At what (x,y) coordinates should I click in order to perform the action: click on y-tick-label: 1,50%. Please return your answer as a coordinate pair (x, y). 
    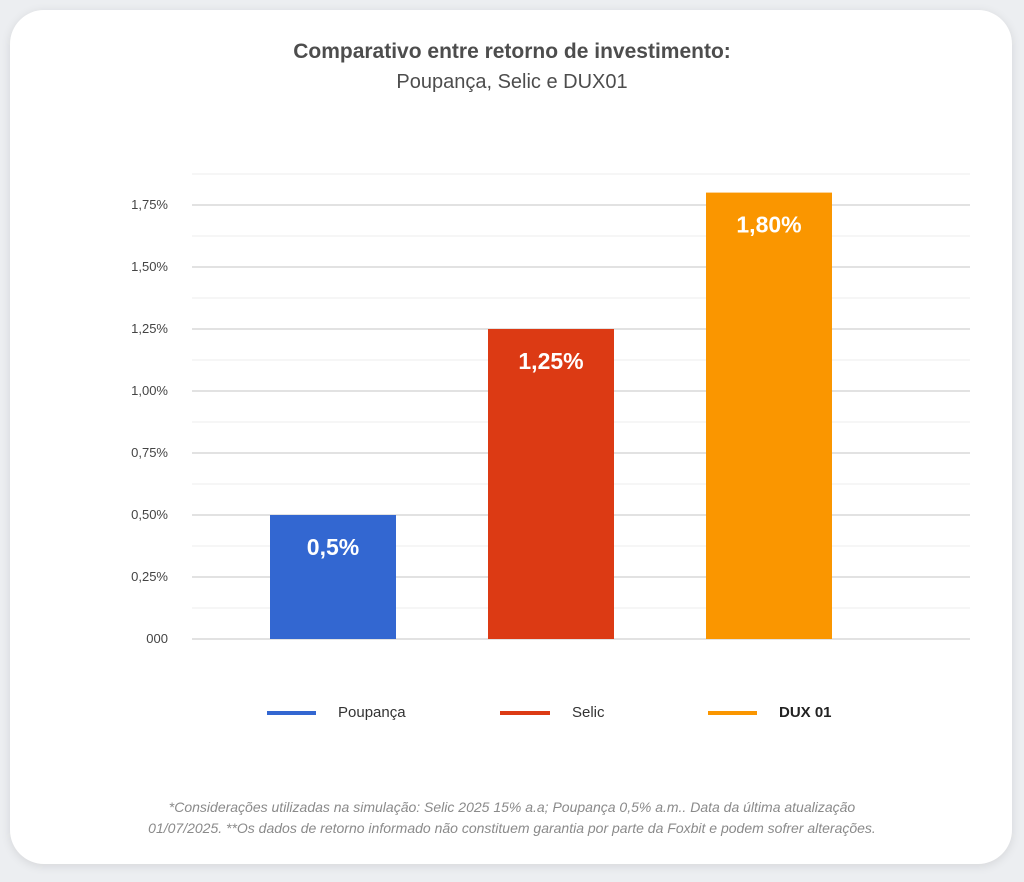
    Looking at the image, I should click on (149, 266).